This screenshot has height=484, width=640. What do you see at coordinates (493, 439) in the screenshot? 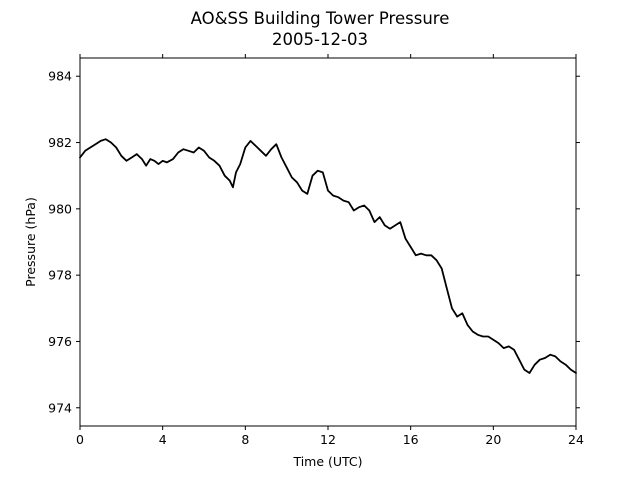
I see `x-tick-label: 20` at bounding box center [493, 439].